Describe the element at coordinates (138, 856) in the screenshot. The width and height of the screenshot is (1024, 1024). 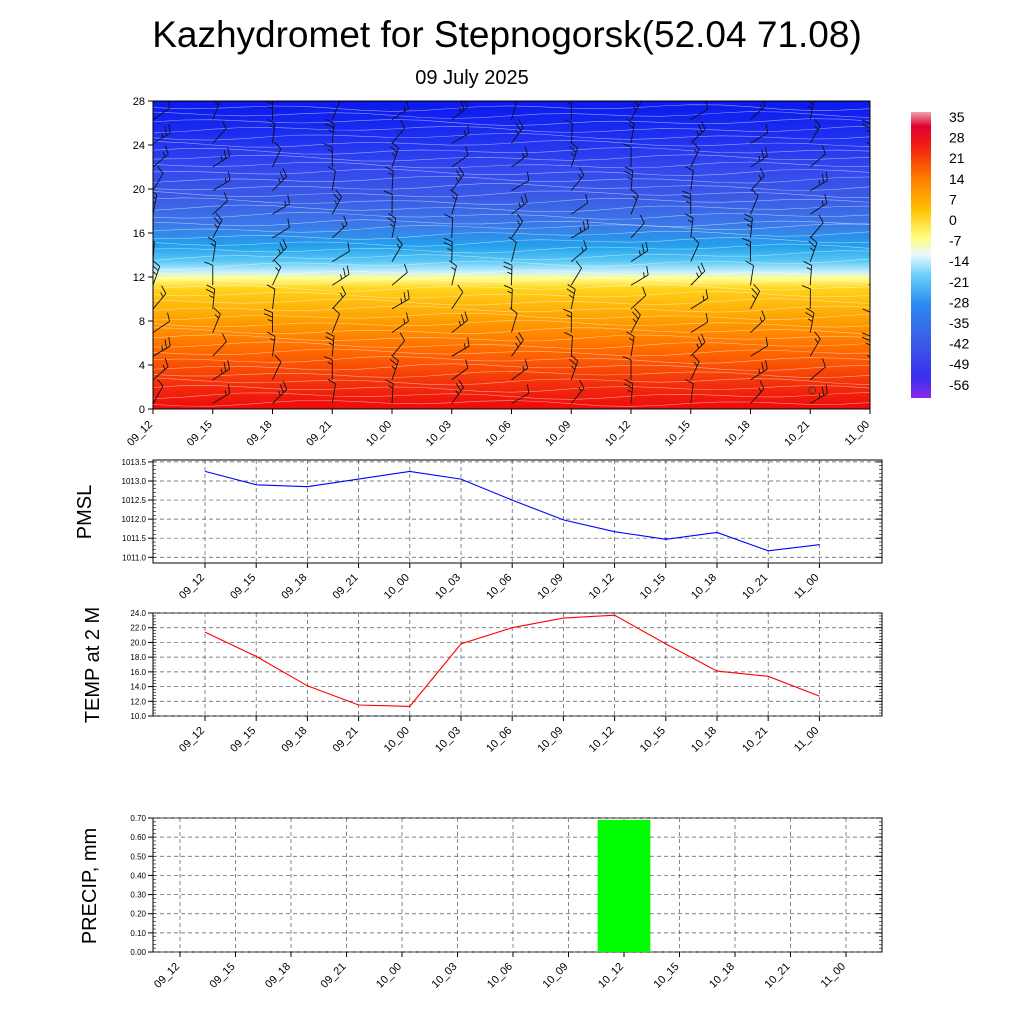
I see `y-tick-label: 0.50` at that location.